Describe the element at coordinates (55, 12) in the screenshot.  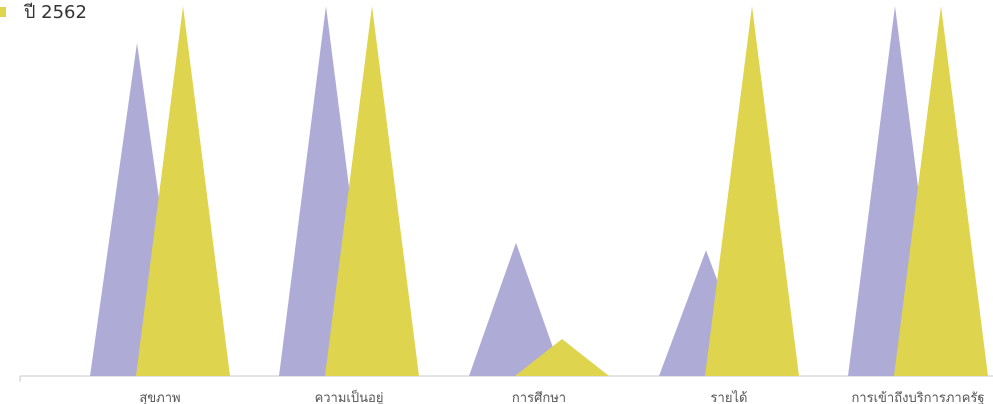
I see `legend-label-2562: ปี 2562` at that location.